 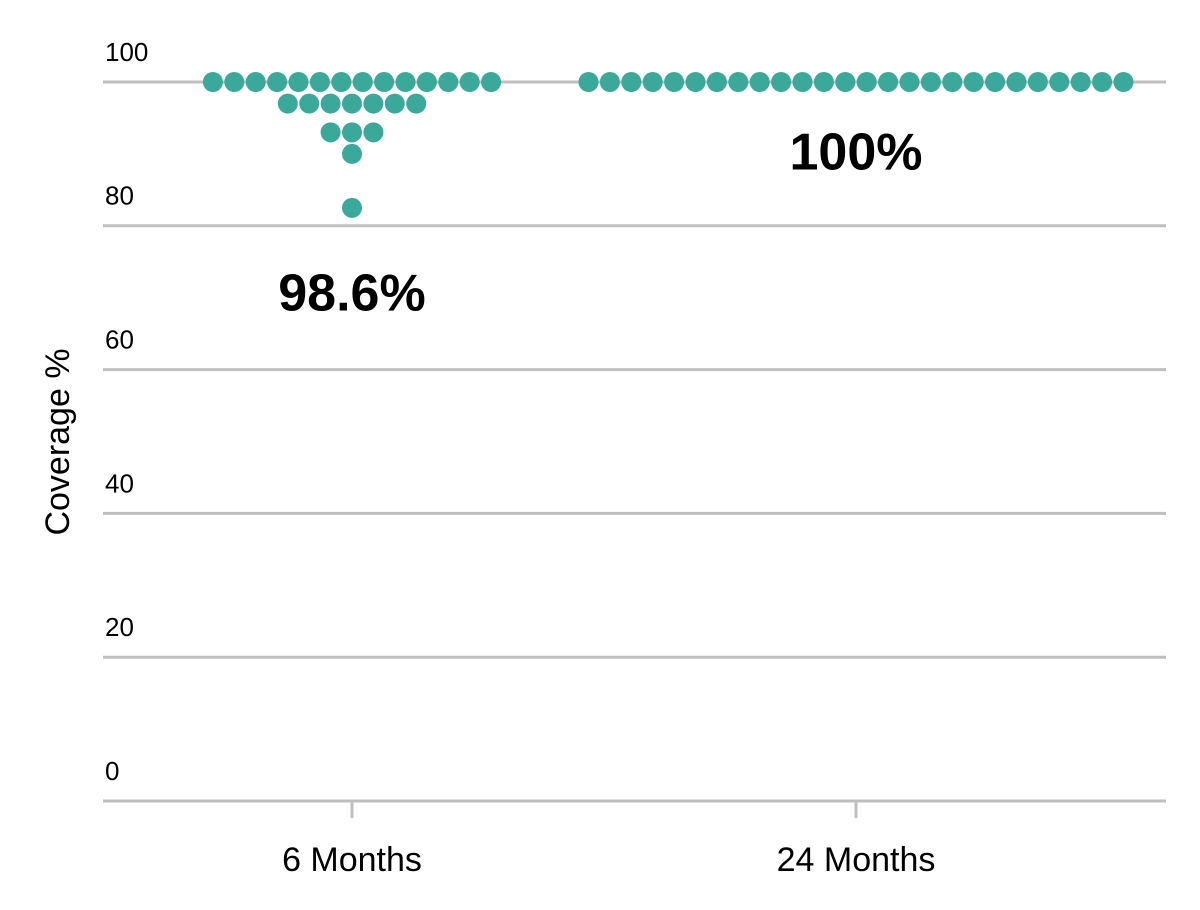 What do you see at coordinates (112, 771) in the screenshot?
I see `y-tick-label: 0` at bounding box center [112, 771].